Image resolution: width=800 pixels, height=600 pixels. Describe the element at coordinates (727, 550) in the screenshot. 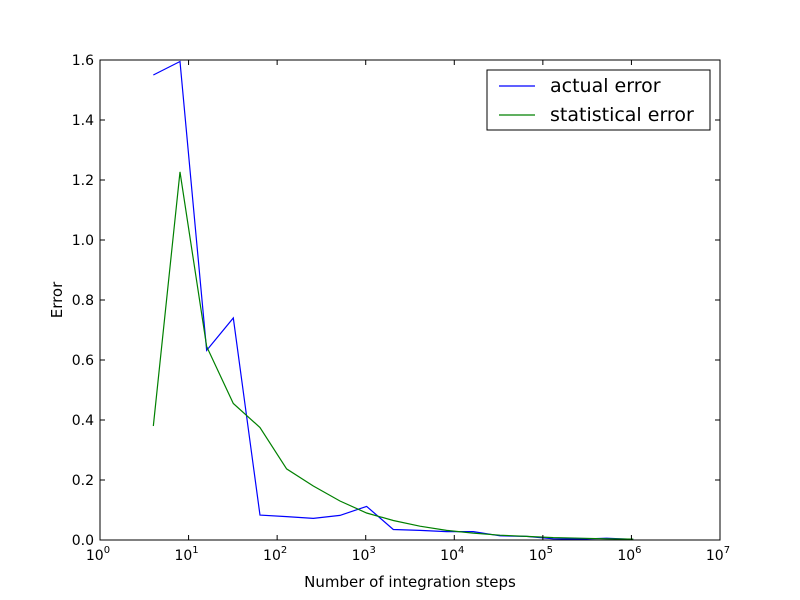

I see `x-tick-label-exponent: 7` at that location.